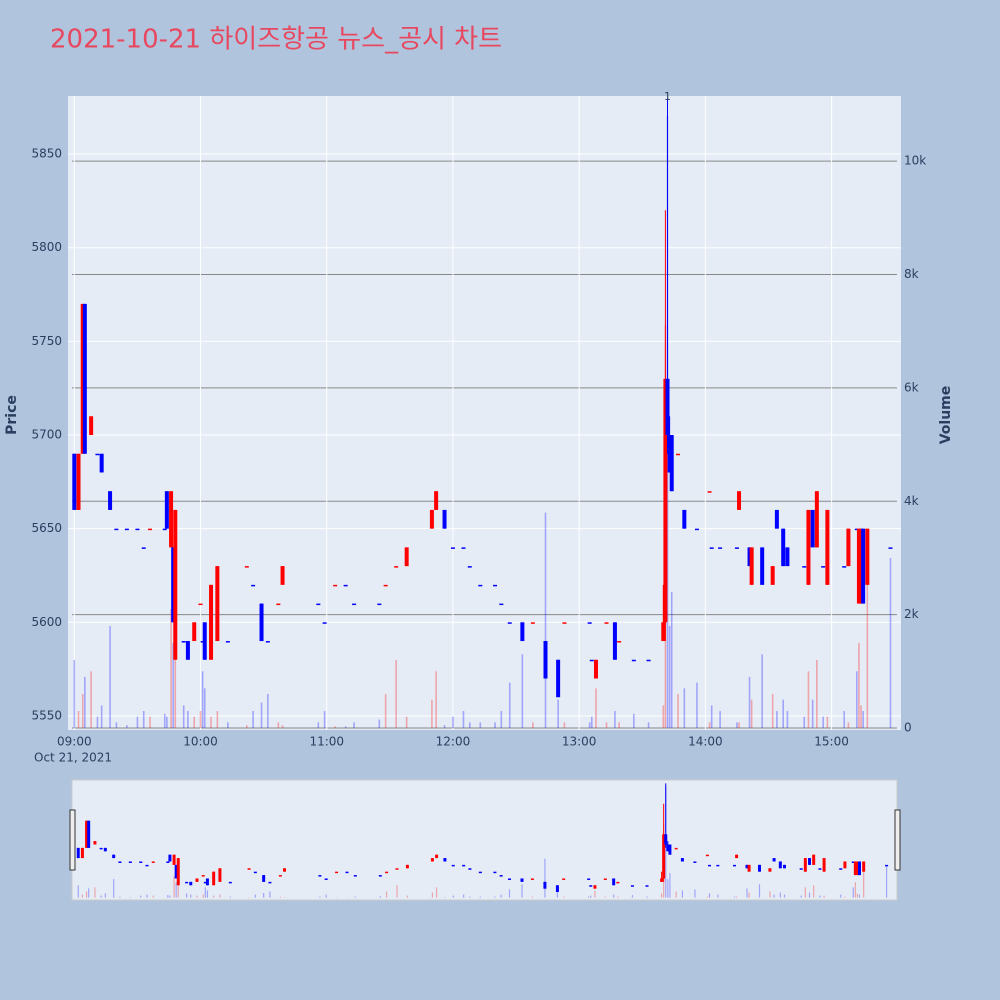 Image resolution: width=1000 pixels, height=1000 pixels. What do you see at coordinates (200, 742) in the screenshot?
I see `x-tick-label: 10:00` at bounding box center [200, 742].